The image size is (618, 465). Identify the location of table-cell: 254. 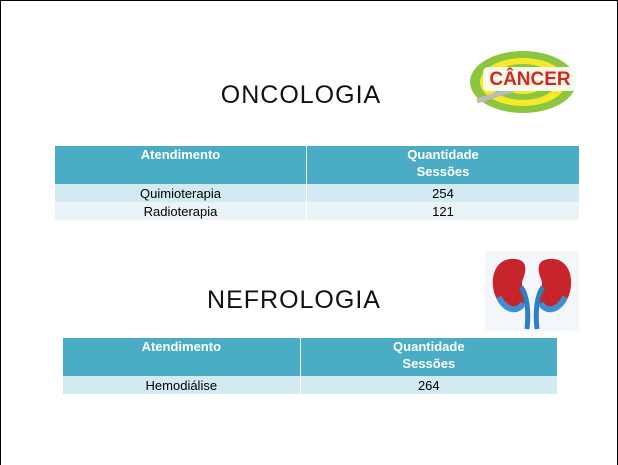
(442, 193).